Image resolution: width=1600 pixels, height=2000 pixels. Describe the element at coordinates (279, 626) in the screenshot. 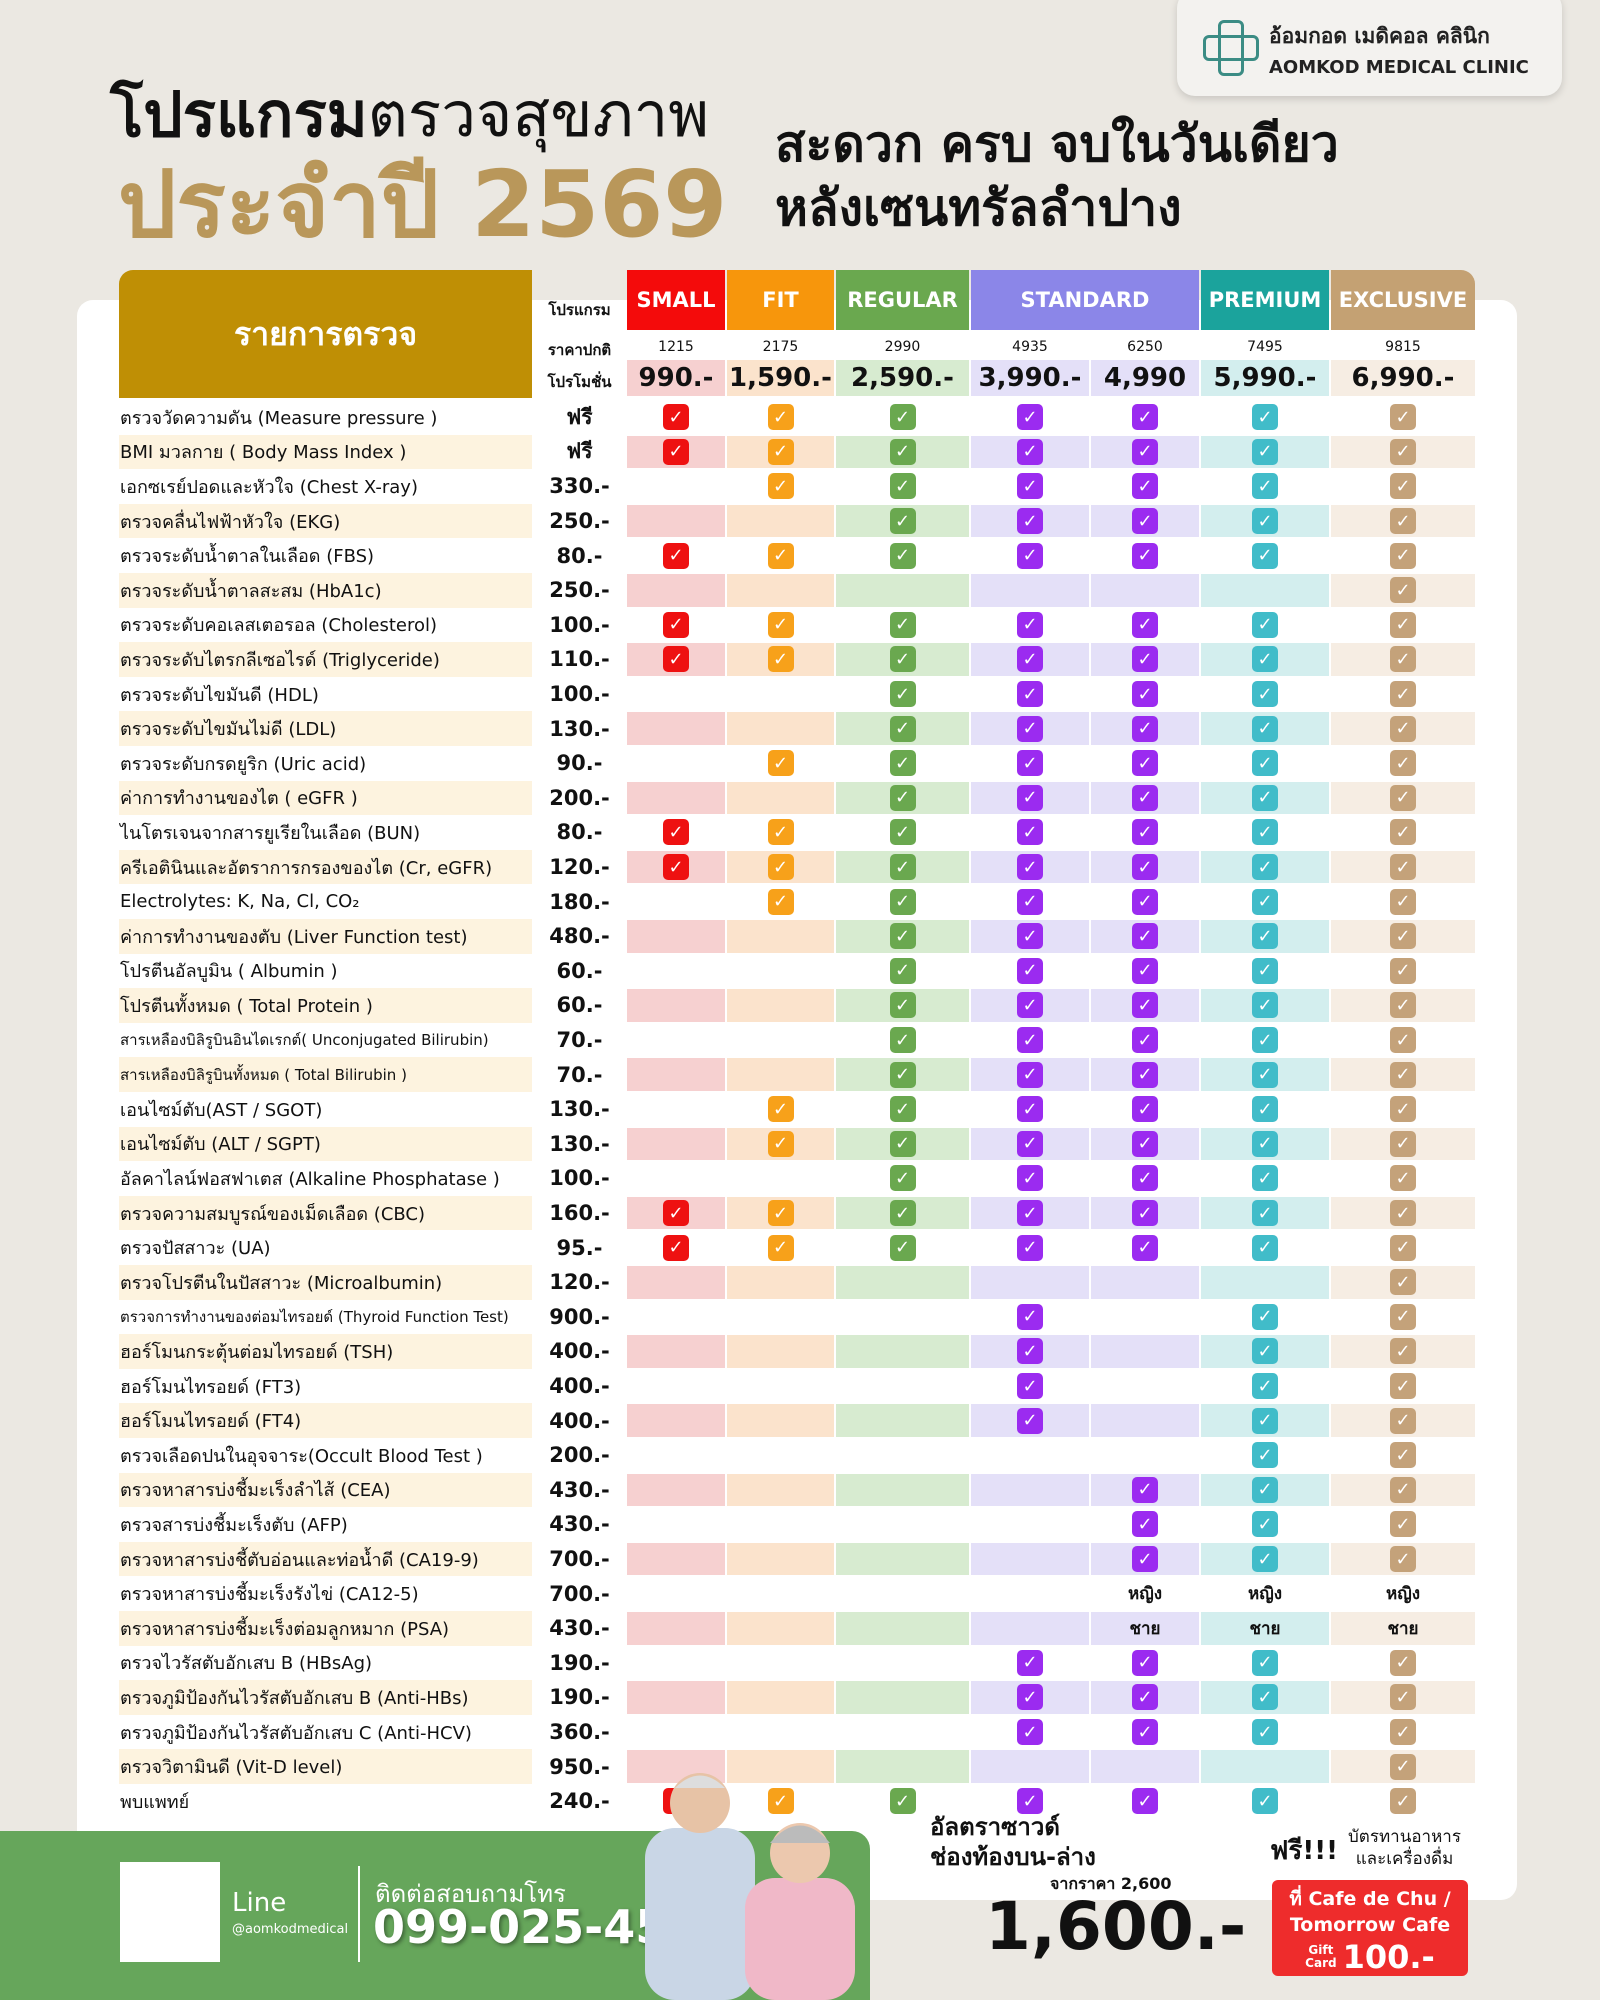

I see `test-item-name: ตรวจระดับคอเลสเตอรอล (Cholesterol)` at that location.